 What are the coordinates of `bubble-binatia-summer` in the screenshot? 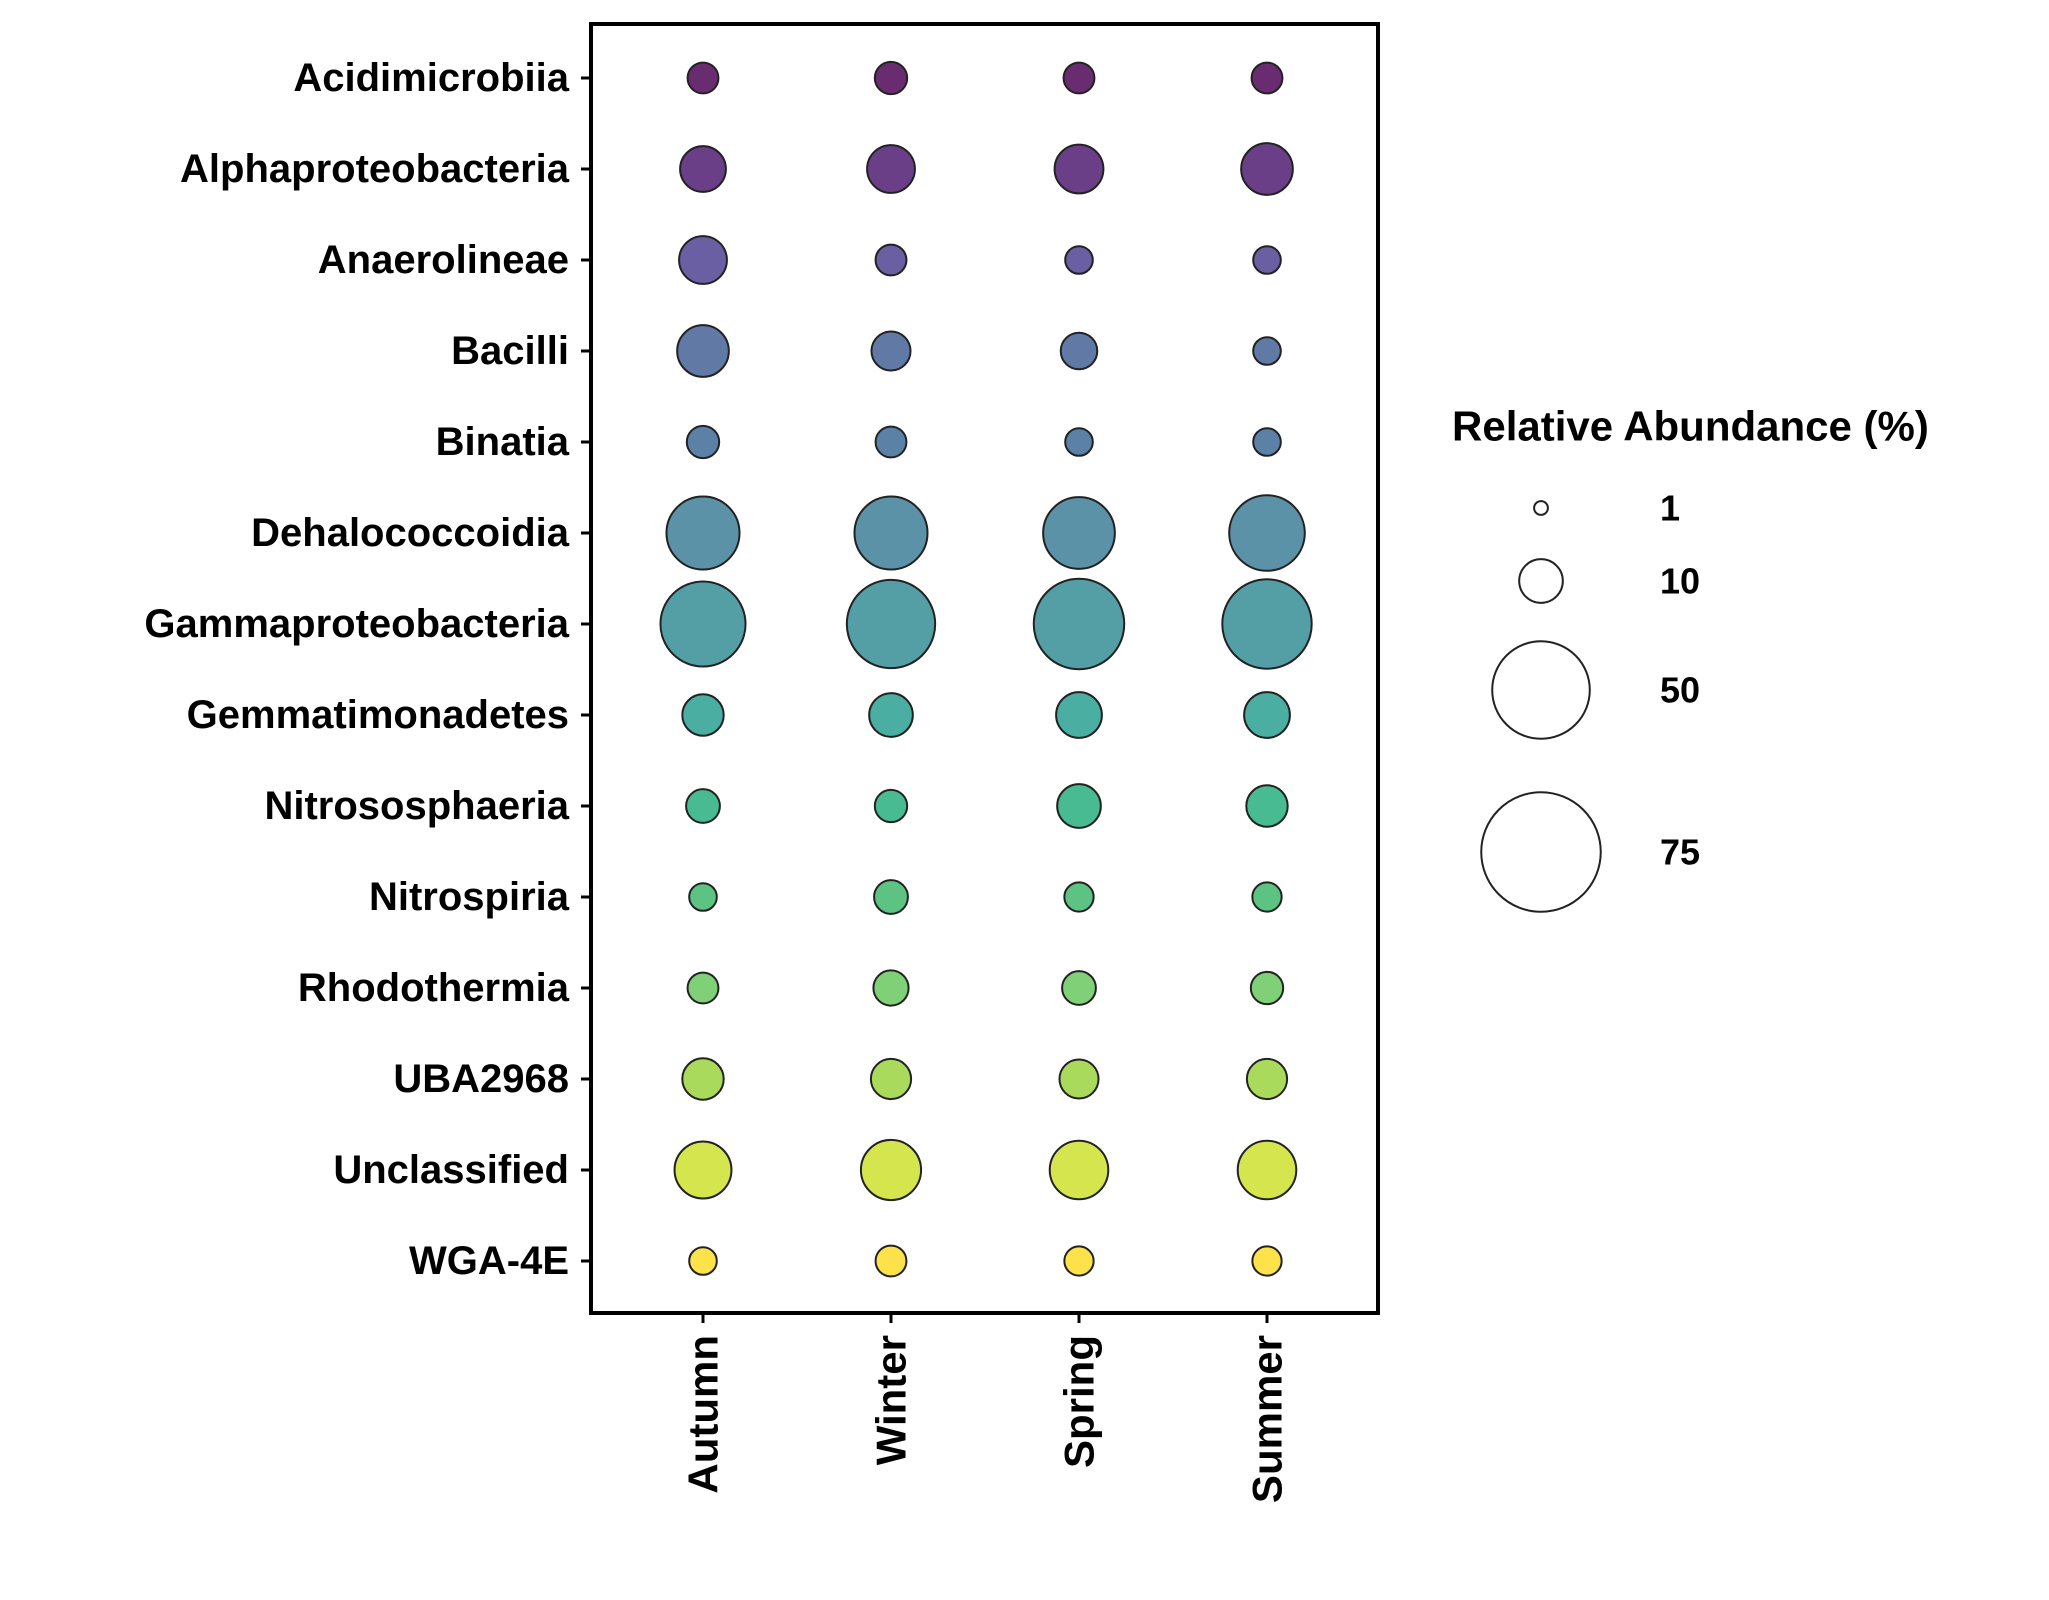 It's located at (1267, 442).